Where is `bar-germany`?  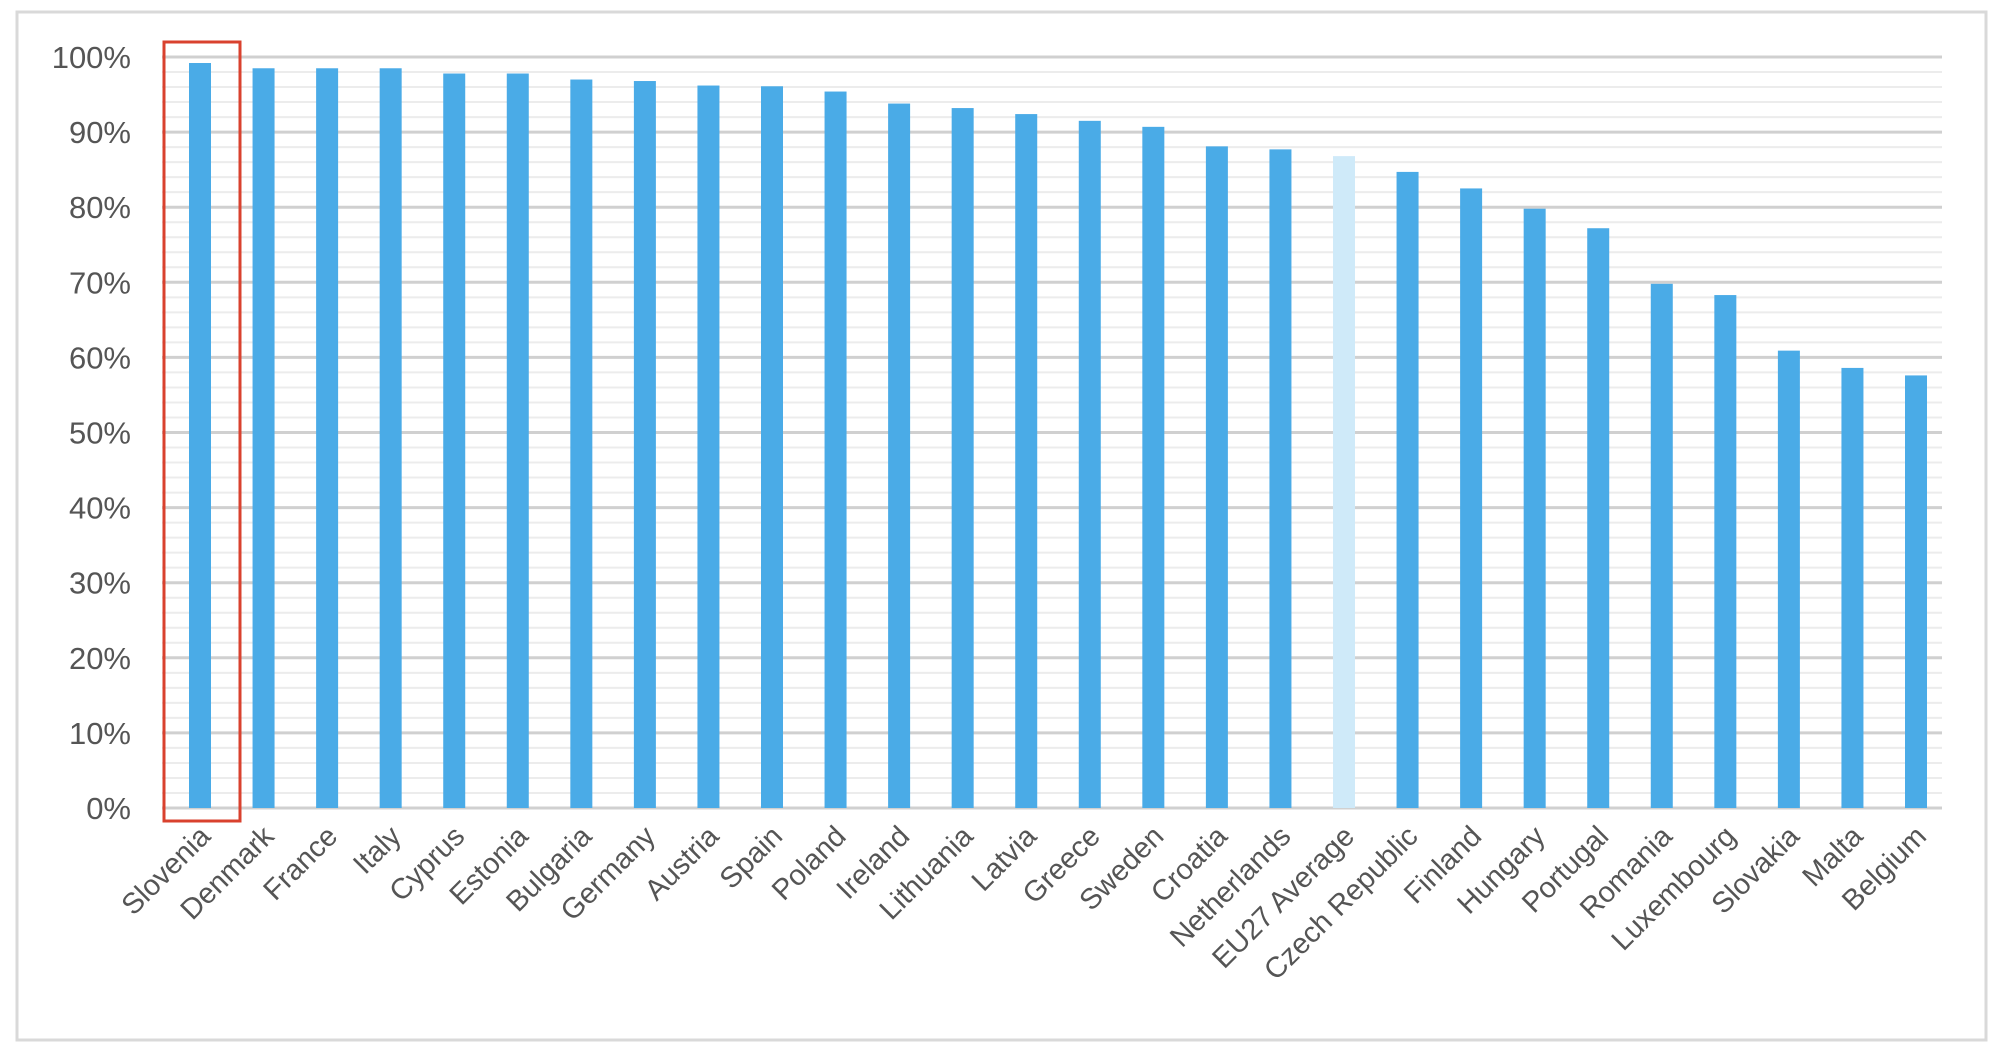
bar-germany is located at coordinates (644, 445).